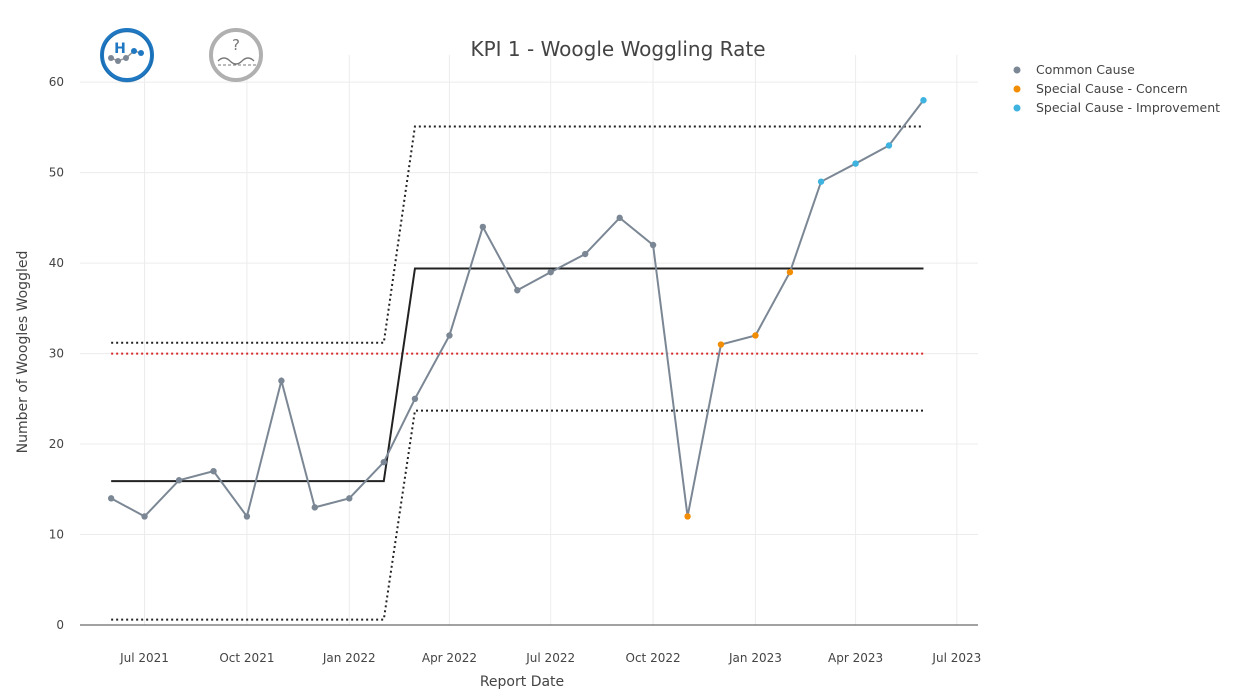  I want to click on y-tick-label: 20, so click(56, 444).